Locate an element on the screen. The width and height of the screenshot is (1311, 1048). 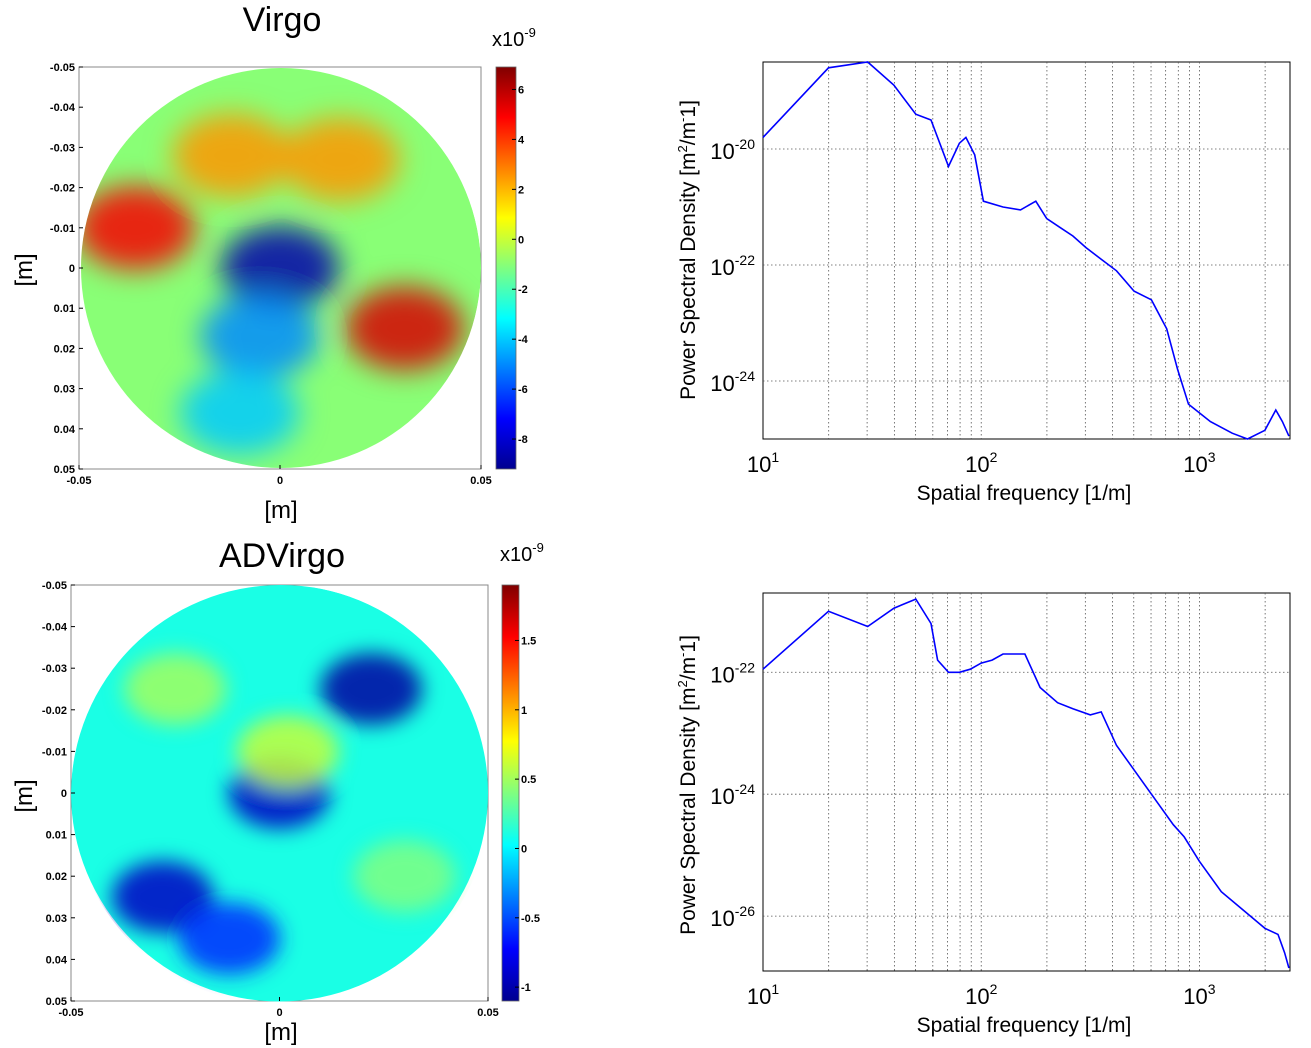
advirgo-ytick-label-0: -0.05 is located at coordinates (54, 586).